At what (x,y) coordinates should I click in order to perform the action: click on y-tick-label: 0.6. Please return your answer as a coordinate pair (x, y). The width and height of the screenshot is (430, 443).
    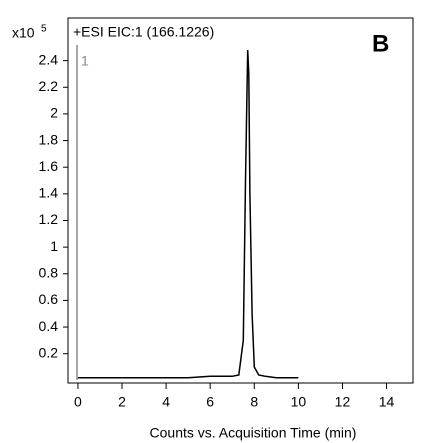
    Looking at the image, I should click on (49, 299).